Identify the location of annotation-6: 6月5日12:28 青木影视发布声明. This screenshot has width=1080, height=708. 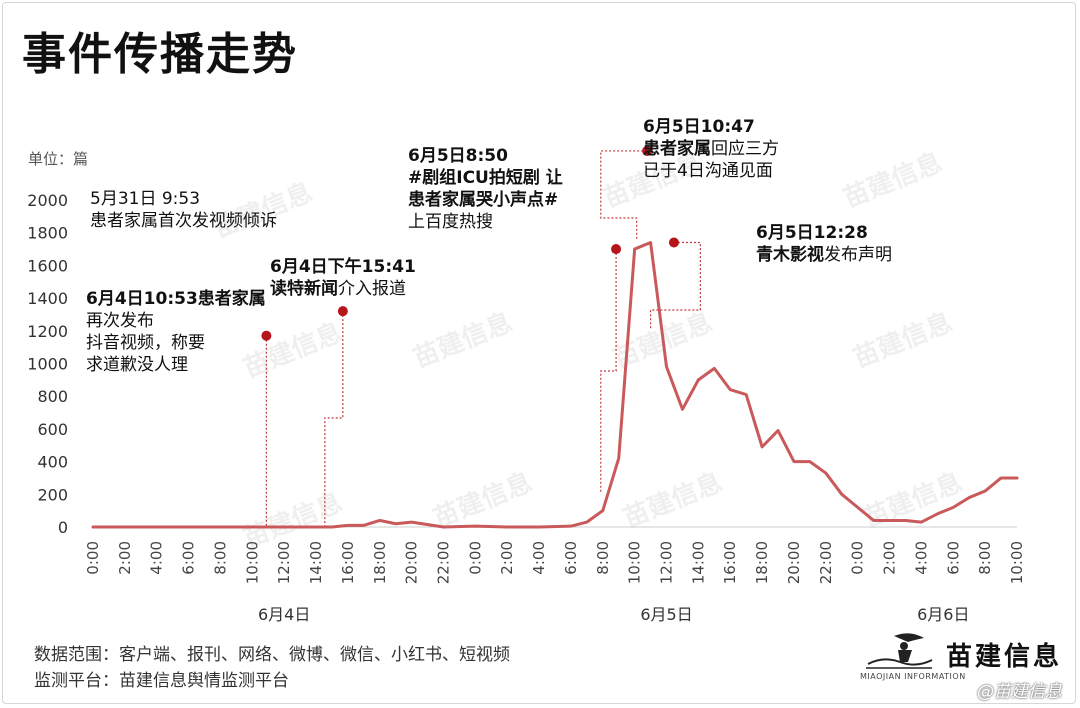
(824, 244).